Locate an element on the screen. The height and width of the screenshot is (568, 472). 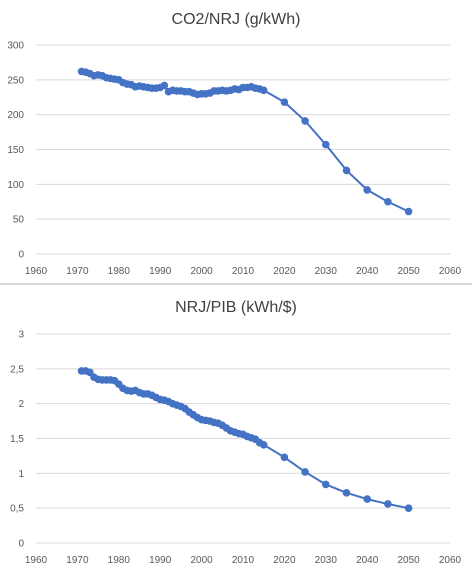
y-tick-label: 2 is located at coordinates (21, 404).